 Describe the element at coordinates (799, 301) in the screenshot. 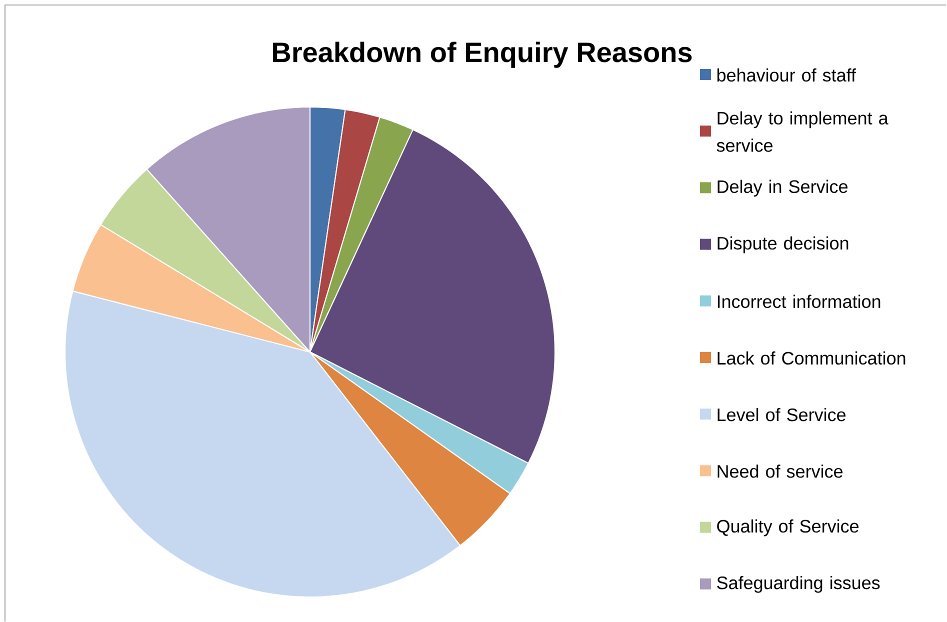

I see `legend-label: Incorrect information` at that location.